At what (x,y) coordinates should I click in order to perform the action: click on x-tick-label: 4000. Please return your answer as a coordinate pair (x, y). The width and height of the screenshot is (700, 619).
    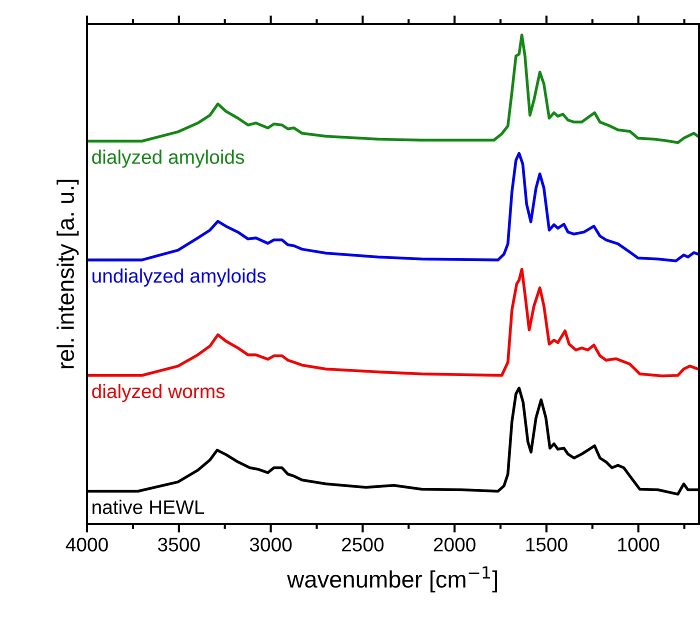
    Looking at the image, I should click on (87, 545).